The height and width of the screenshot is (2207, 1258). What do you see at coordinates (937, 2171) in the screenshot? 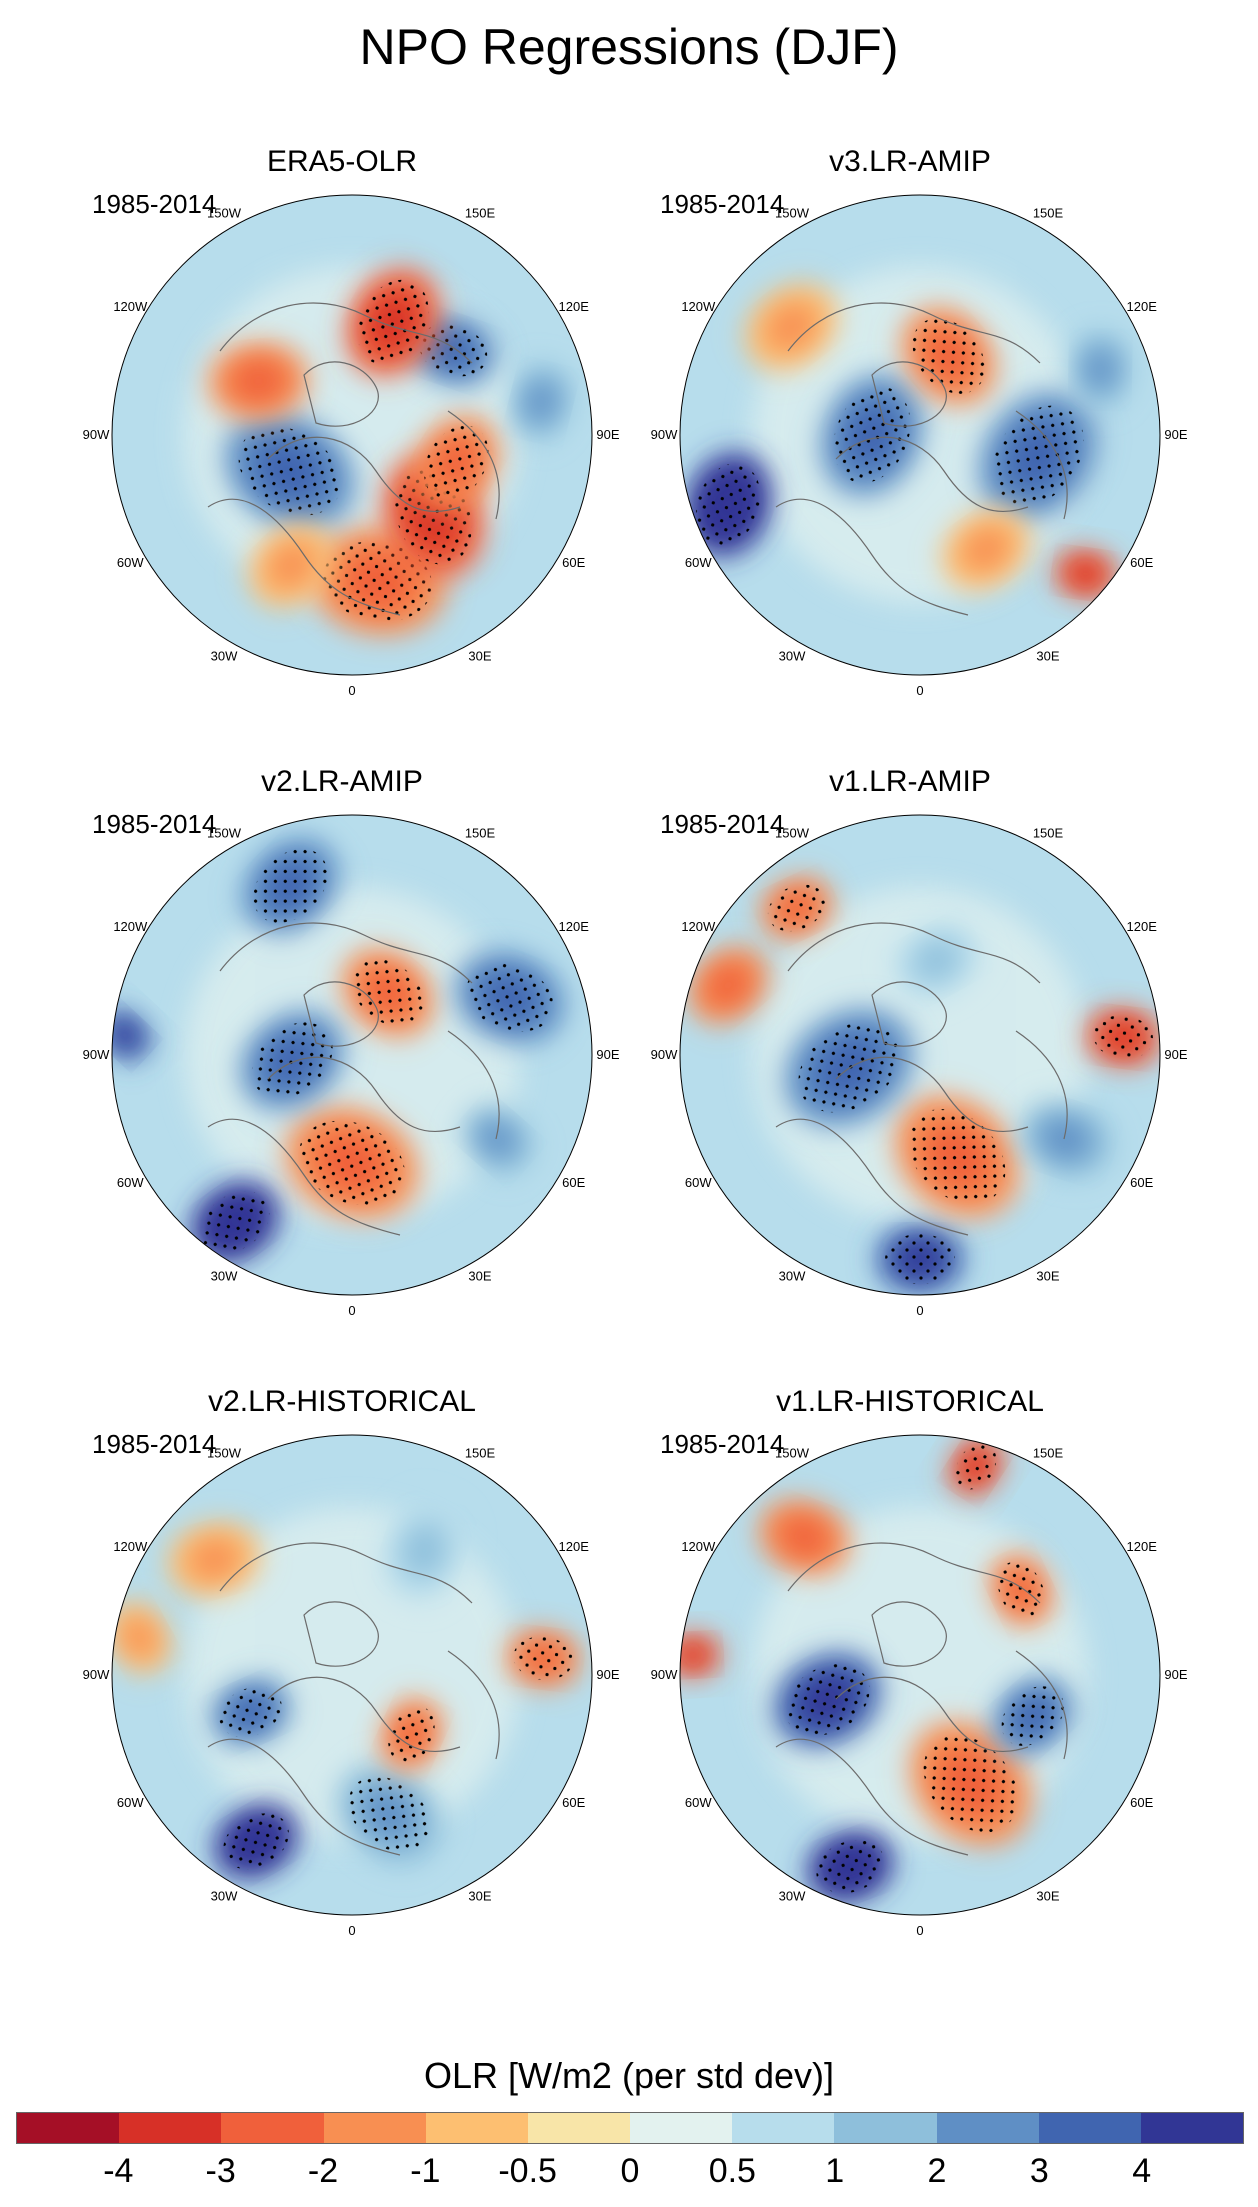
I see `colorbar-label: 2` at bounding box center [937, 2171].